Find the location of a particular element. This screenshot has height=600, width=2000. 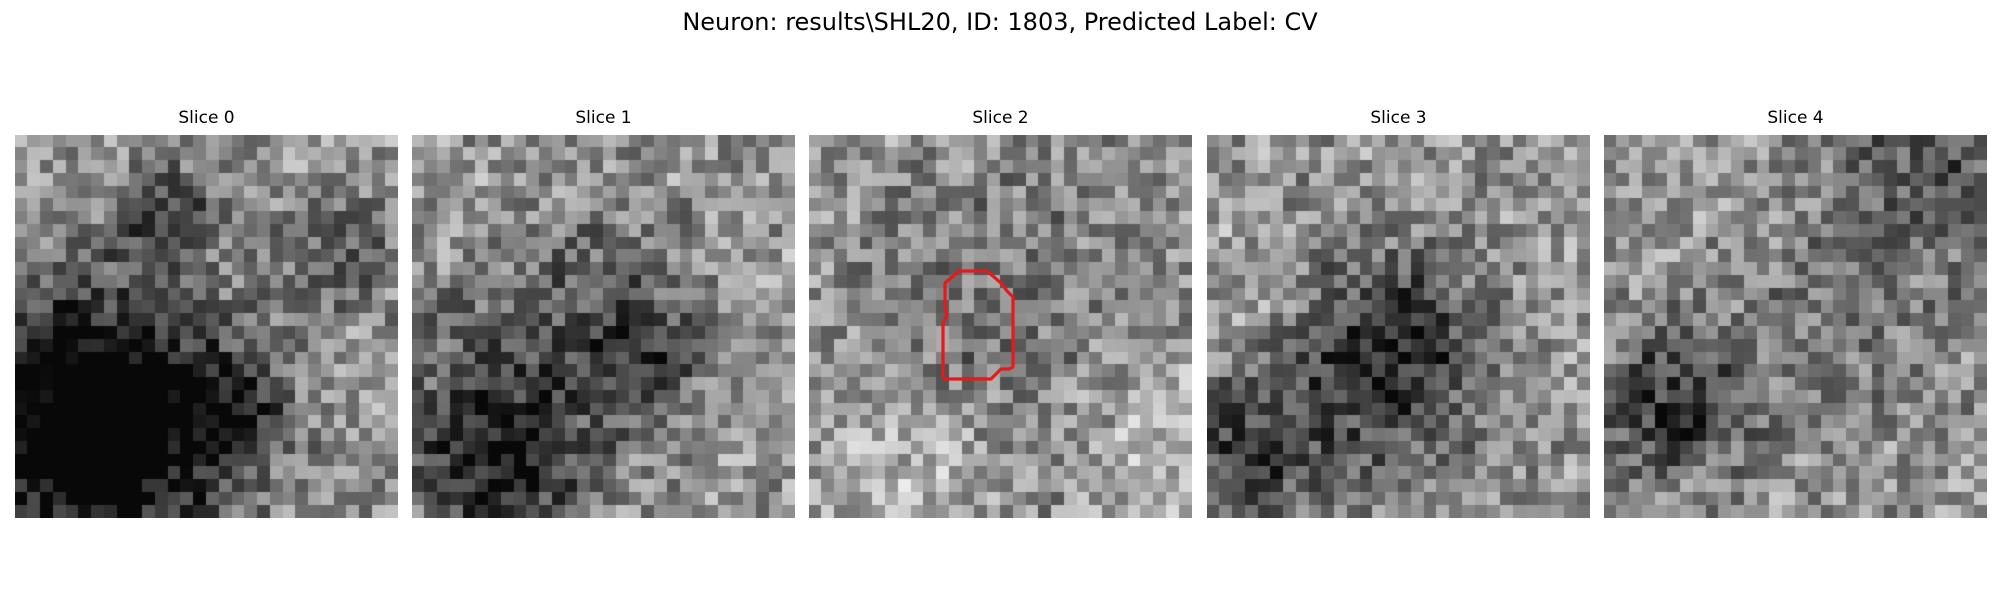

slice-title: Slice 3 is located at coordinates (1398, 118).